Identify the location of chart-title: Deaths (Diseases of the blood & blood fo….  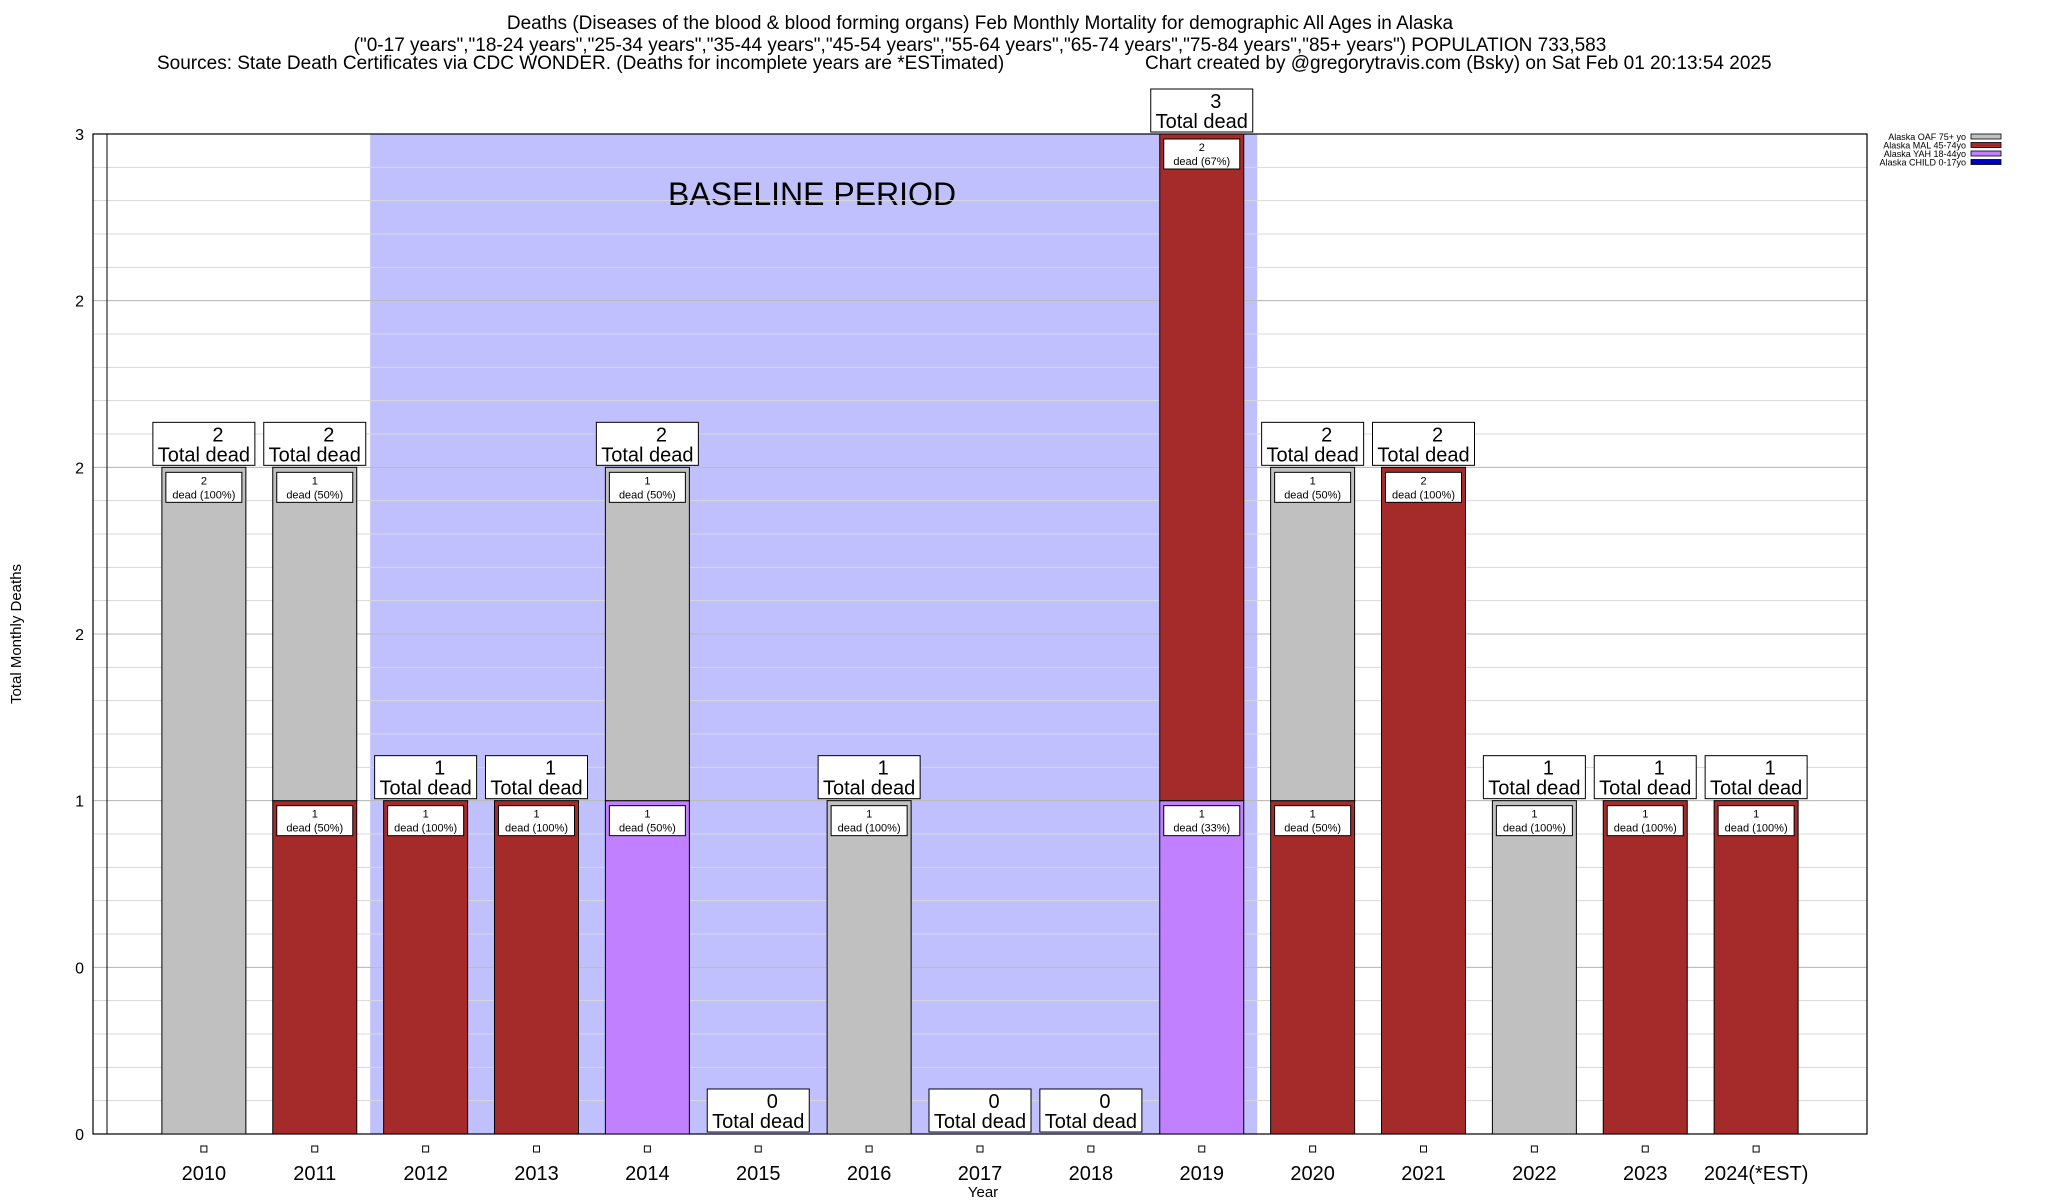
(980, 23).